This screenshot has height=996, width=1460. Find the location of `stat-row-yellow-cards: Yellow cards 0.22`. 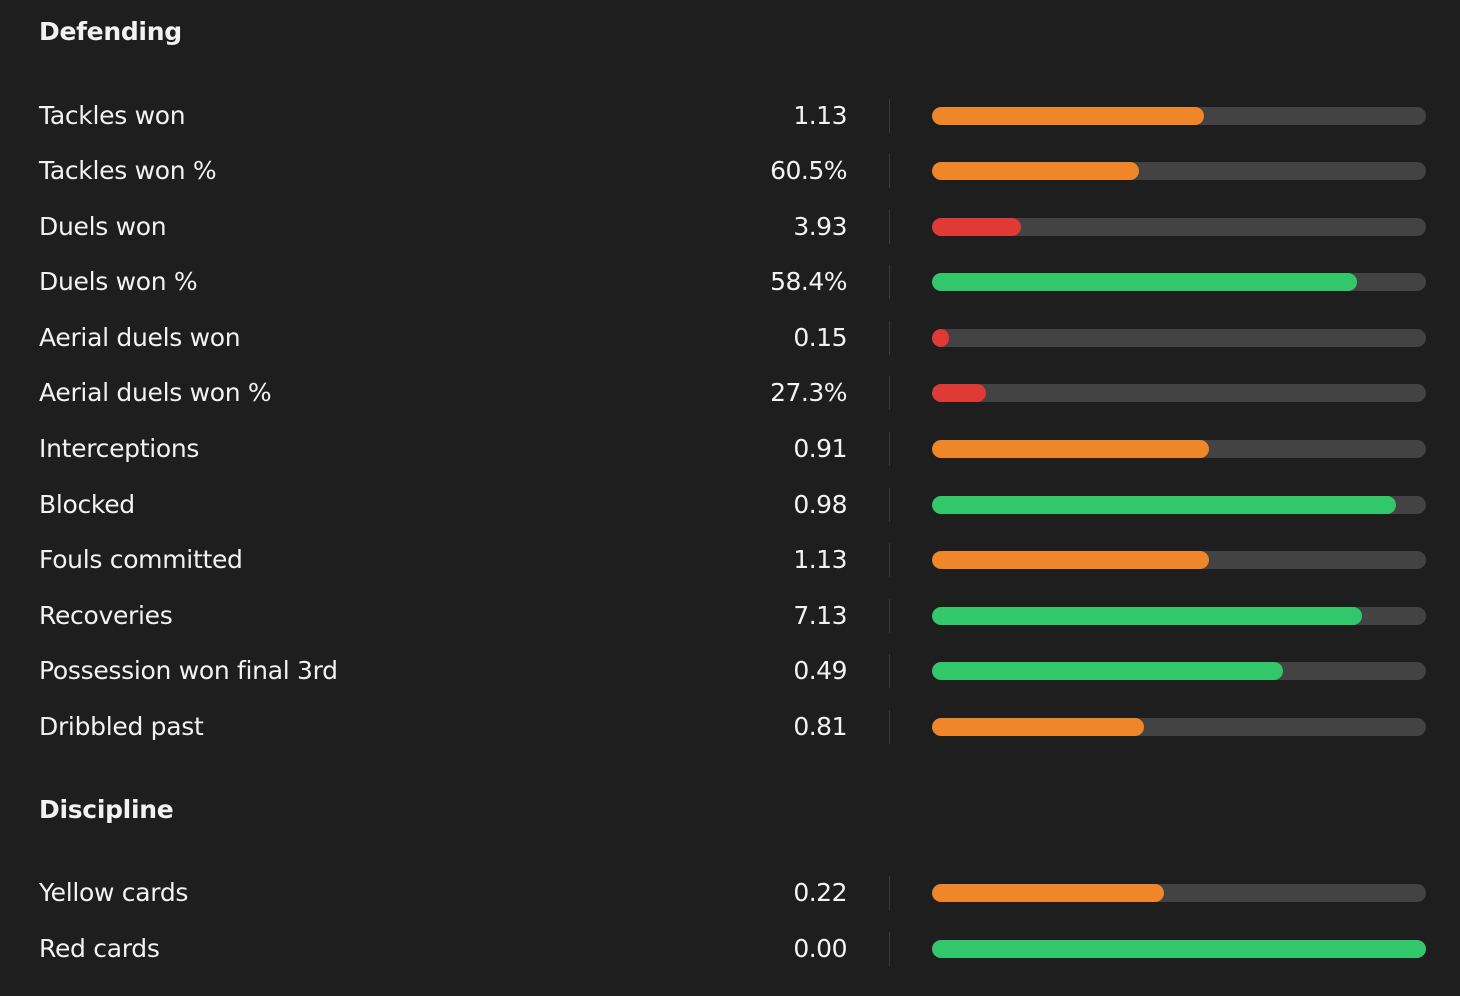

stat-row-yellow-cards: Yellow cards 0.22 is located at coordinates (730, 893).